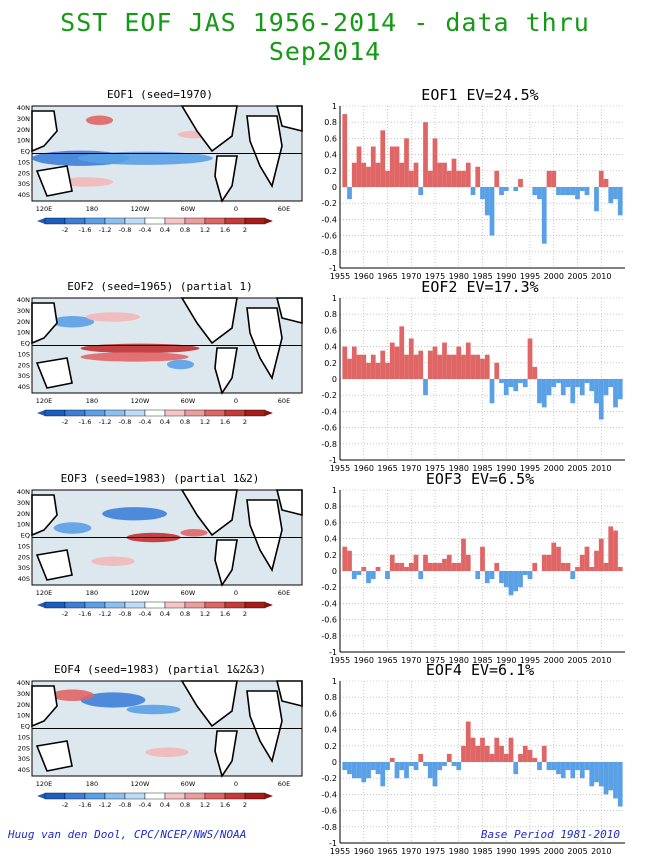 The width and height of the screenshot is (650, 867). What do you see at coordinates (85, 614) in the screenshot?
I see `colorbar-label: -1.6` at bounding box center [85, 614].